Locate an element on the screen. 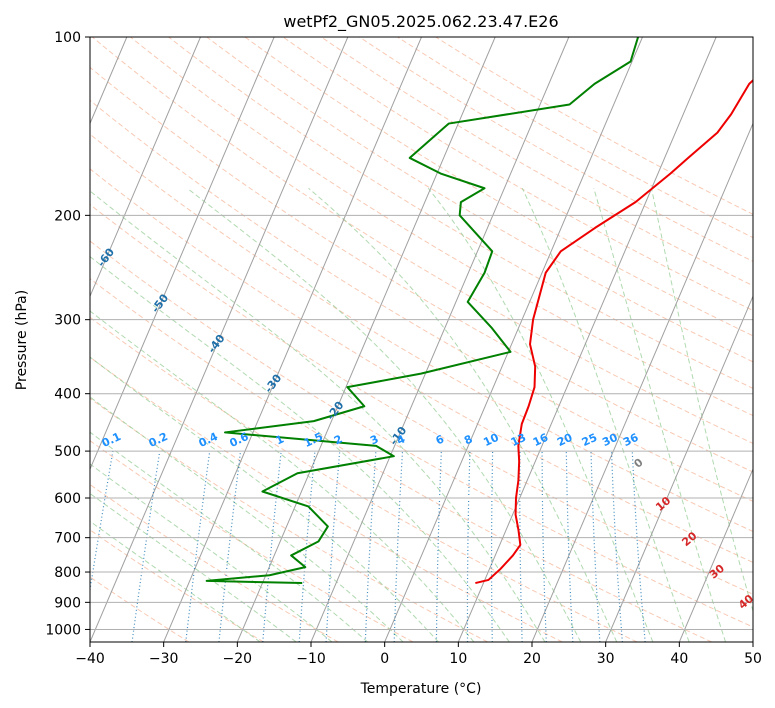  x-tick-label: 40 is located at coordinates (679, 659).